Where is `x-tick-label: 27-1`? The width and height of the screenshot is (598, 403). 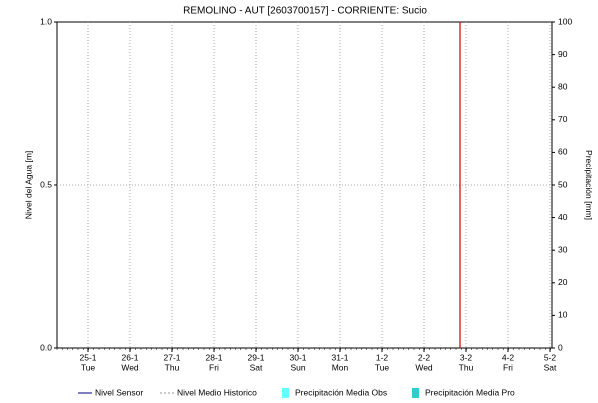
x-tick-label: 27-1 is located at coordinates (171, 357).